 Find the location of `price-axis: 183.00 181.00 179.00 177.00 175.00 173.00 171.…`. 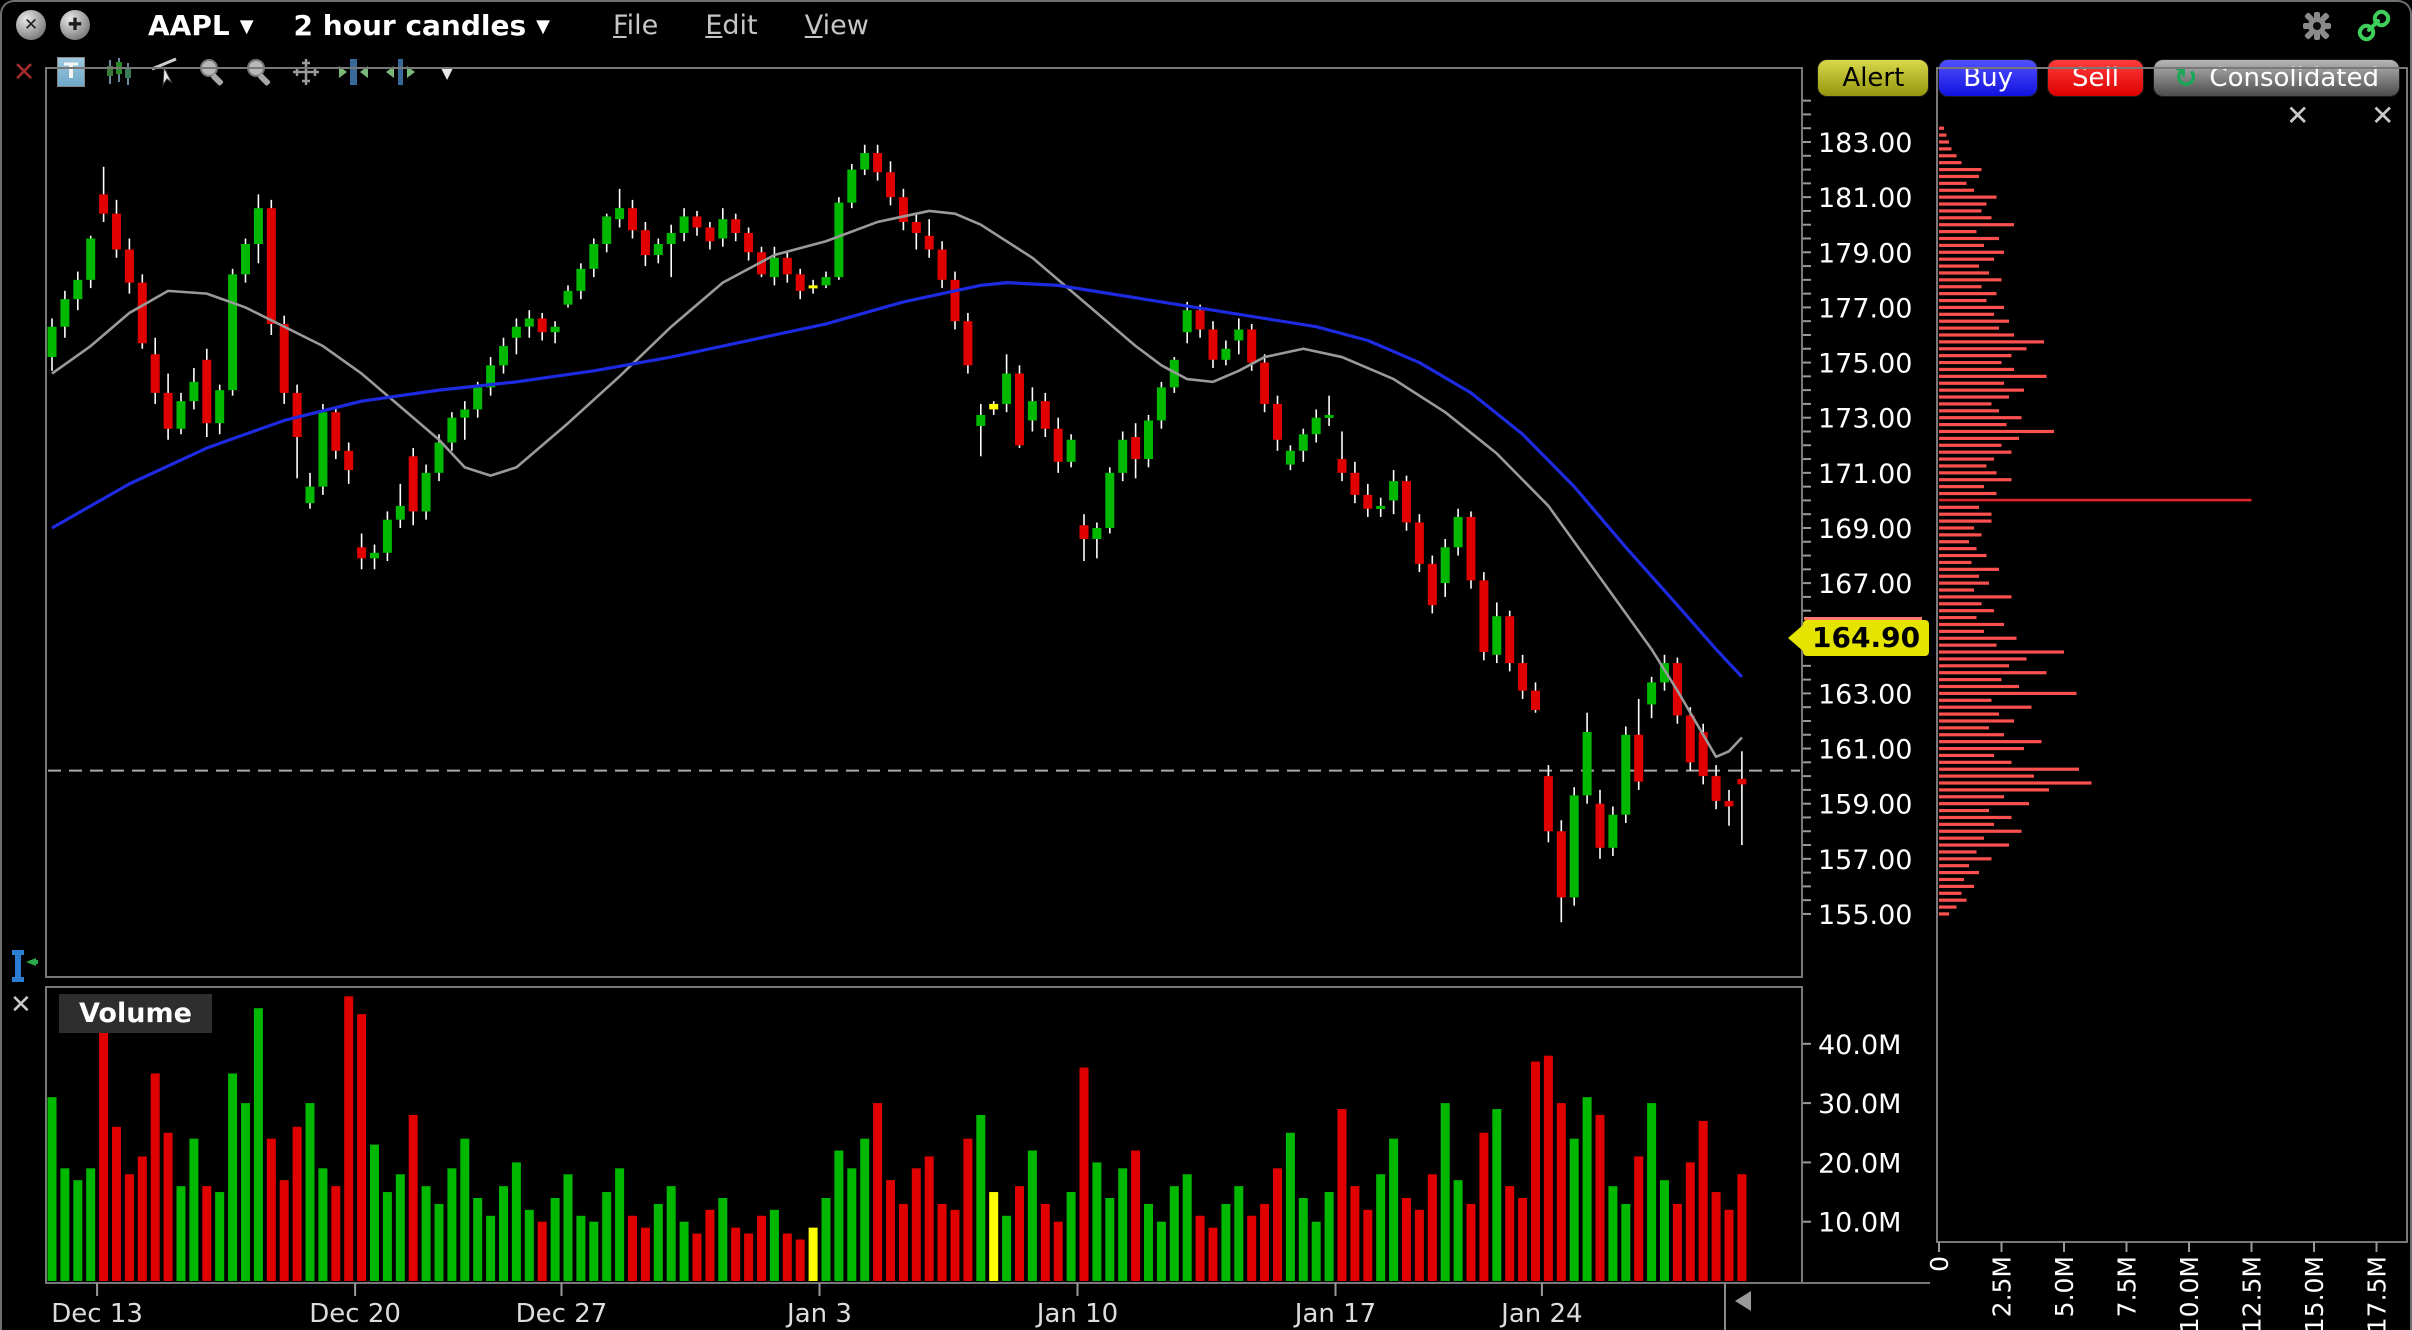

price-axis: 183.00 181.00 179.00 177.00 175.00 173.00 171.… is located at coordinates (1857, 515).